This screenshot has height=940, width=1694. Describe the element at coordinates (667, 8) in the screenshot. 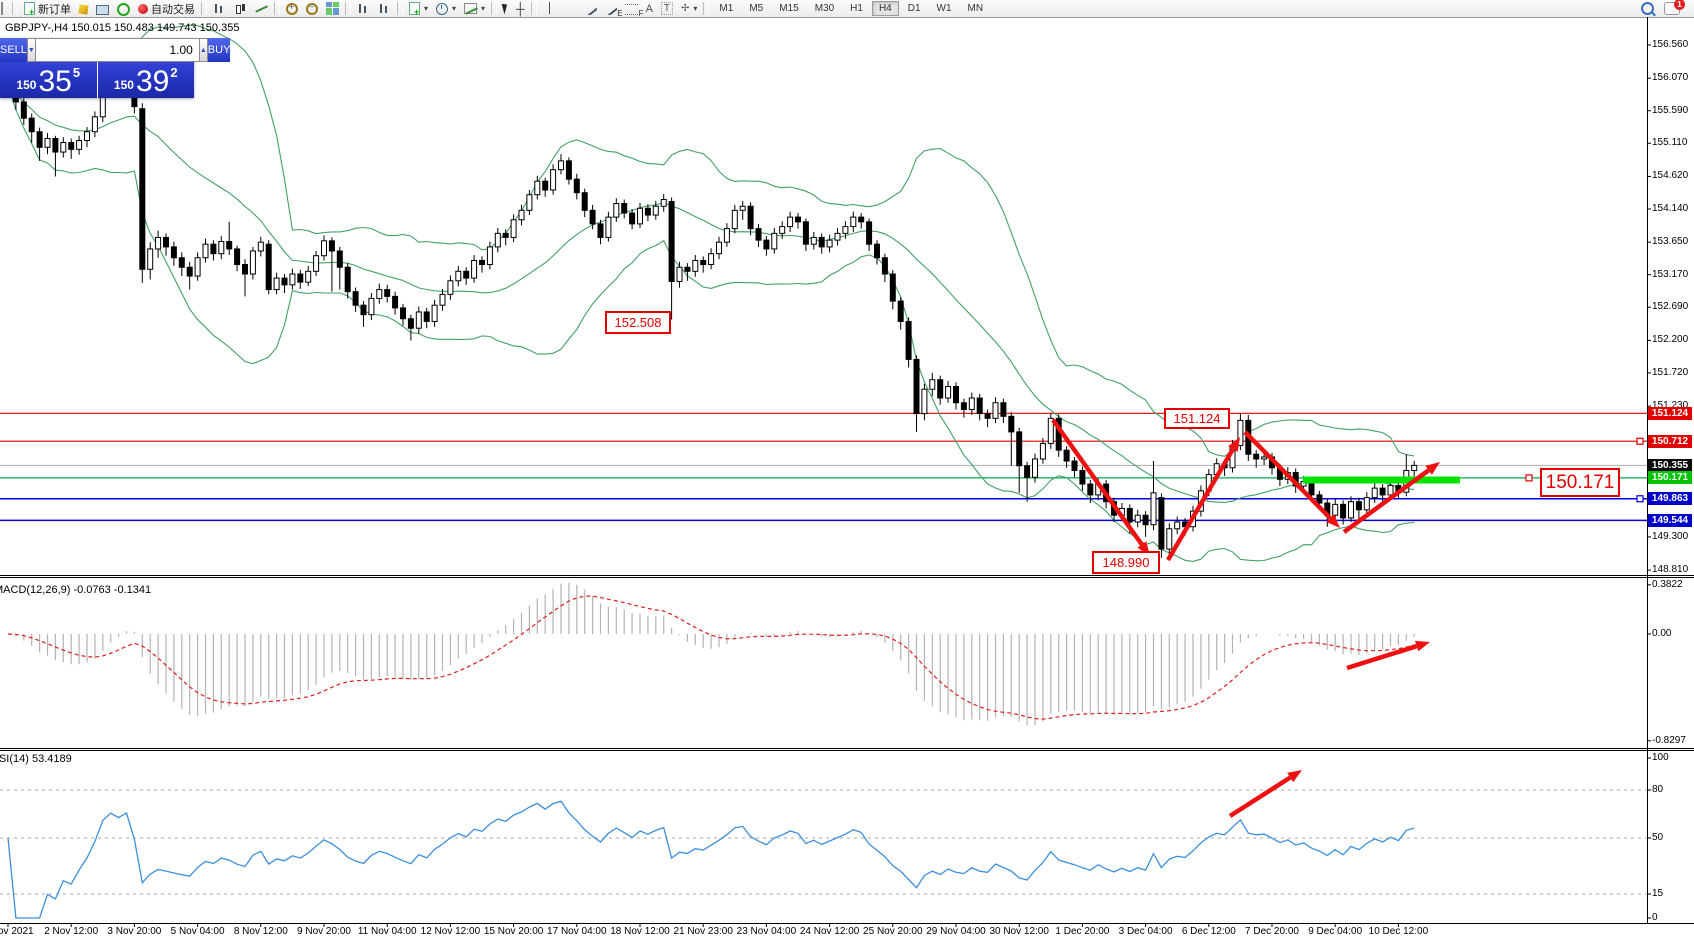

I see `label-tool-button: T` at that location.